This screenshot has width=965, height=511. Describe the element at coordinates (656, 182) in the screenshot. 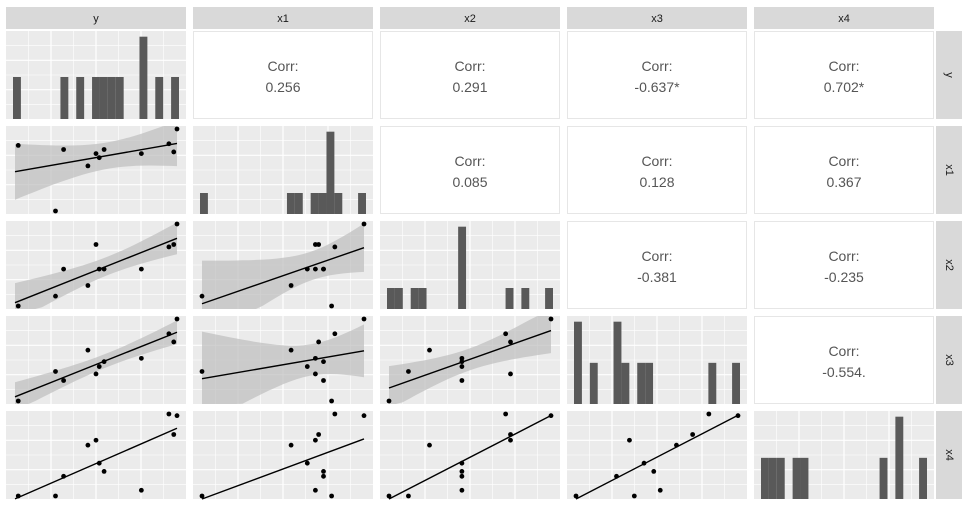

I see `corr-value: 0.128` at that location.